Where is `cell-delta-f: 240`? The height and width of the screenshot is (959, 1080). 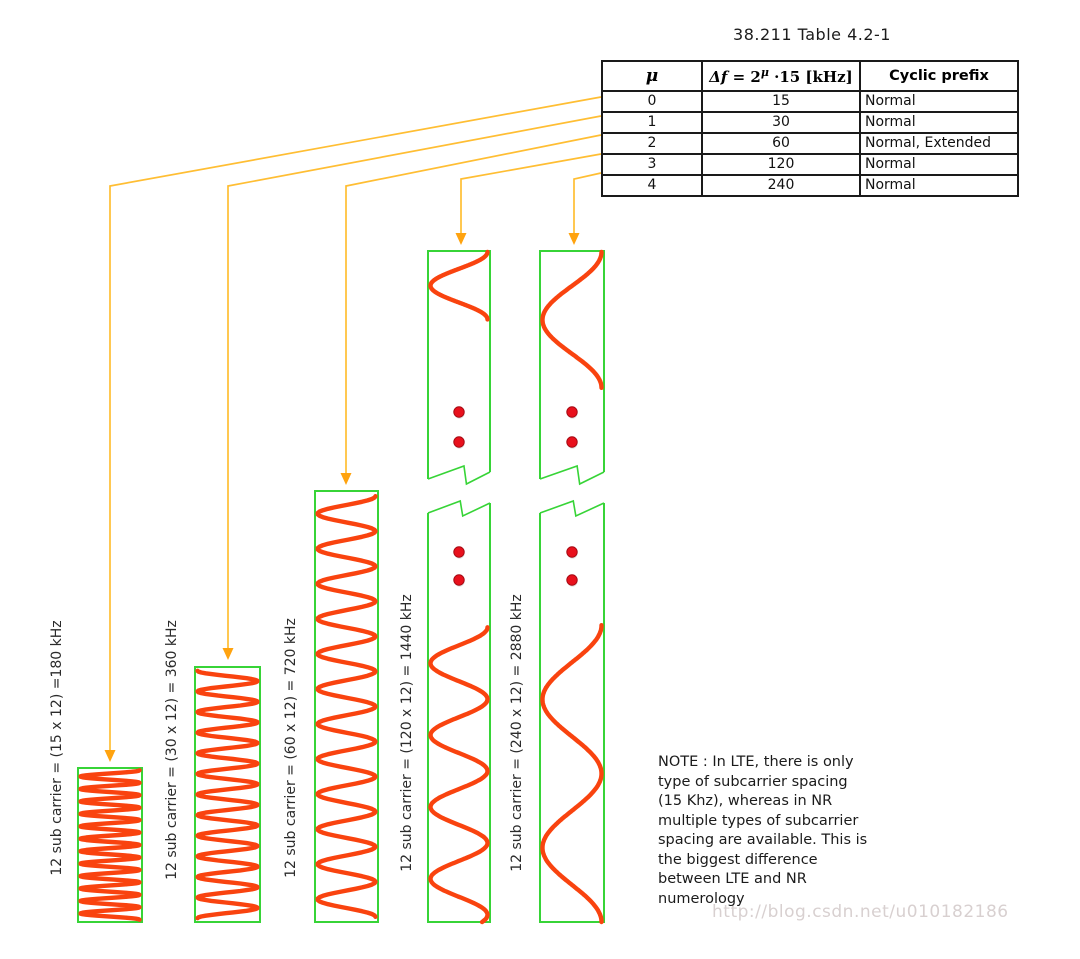
cell-delta-f: 240 is located at coordinates (781, 185).